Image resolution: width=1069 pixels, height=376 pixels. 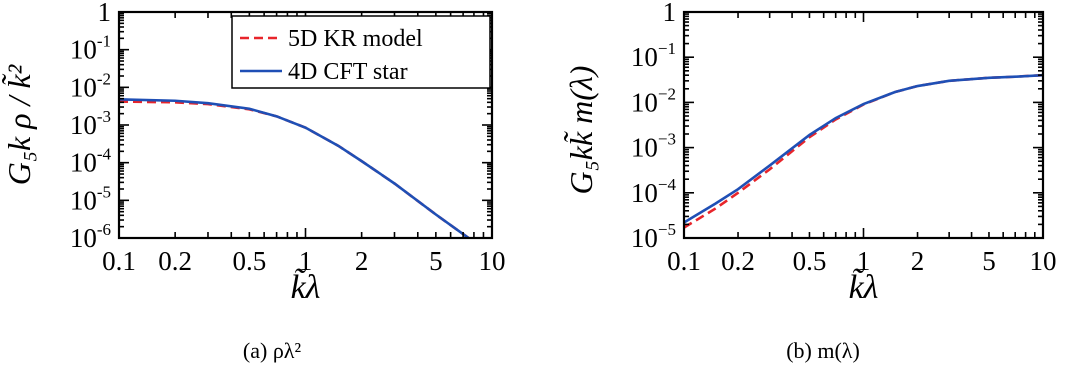 I want to click on legend-label: 4D CFT star, so click(x=348, y=72).